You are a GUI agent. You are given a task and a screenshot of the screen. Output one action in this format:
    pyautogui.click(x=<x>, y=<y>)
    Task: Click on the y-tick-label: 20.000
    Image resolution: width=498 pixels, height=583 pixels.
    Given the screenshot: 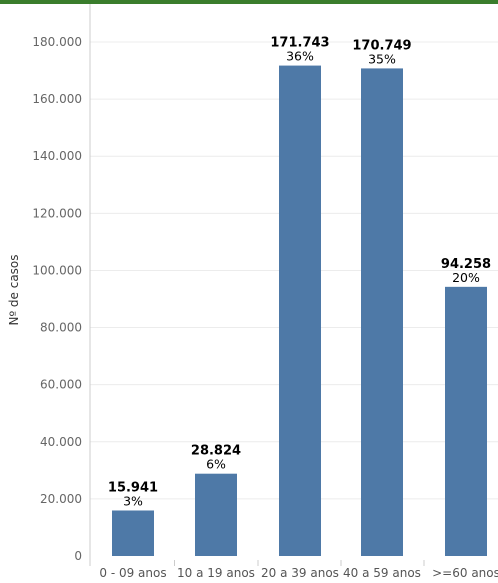 What is the action you would take?
    pyautogui.click(x=61, y=499)
    